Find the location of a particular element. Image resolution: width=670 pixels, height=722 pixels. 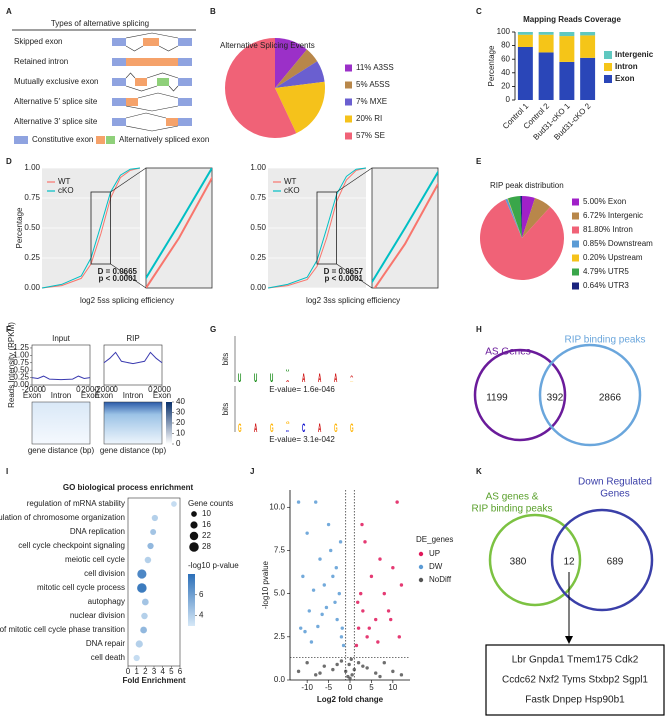

zoom-connector is located at coordinates (354, 180).